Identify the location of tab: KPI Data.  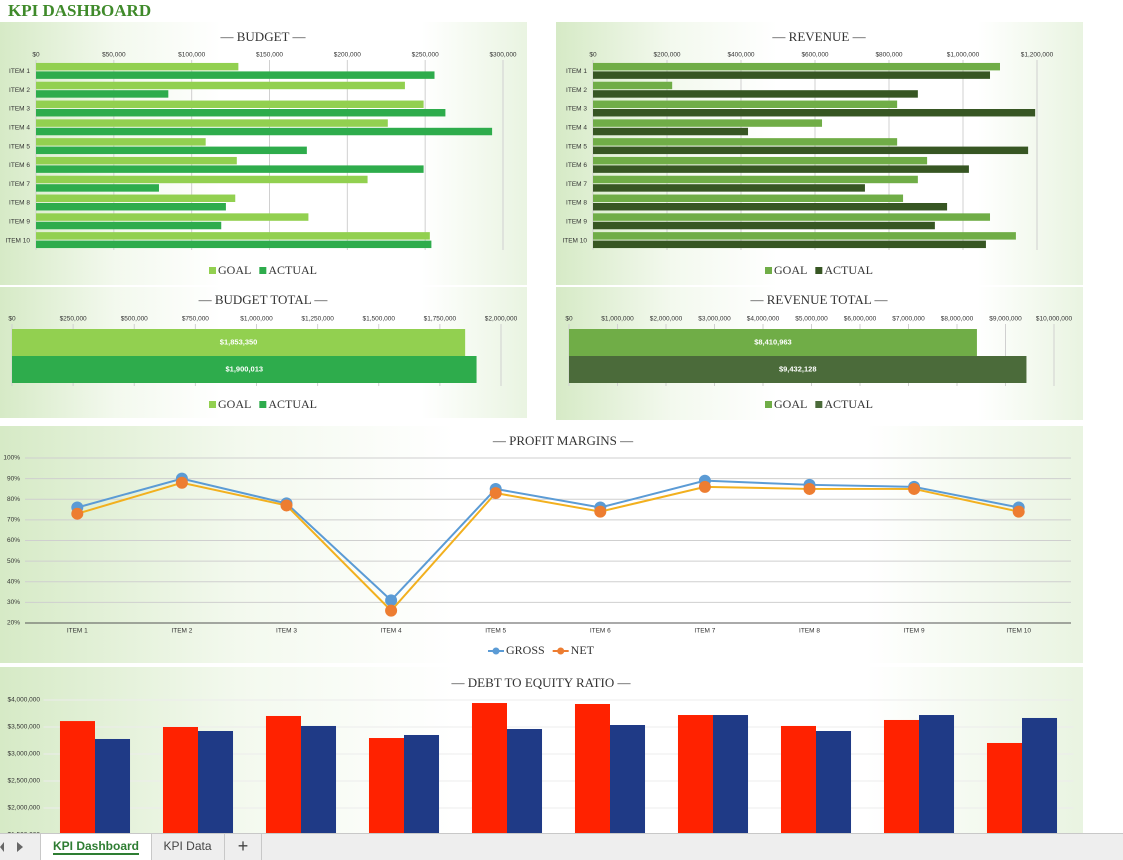
(188, 847).